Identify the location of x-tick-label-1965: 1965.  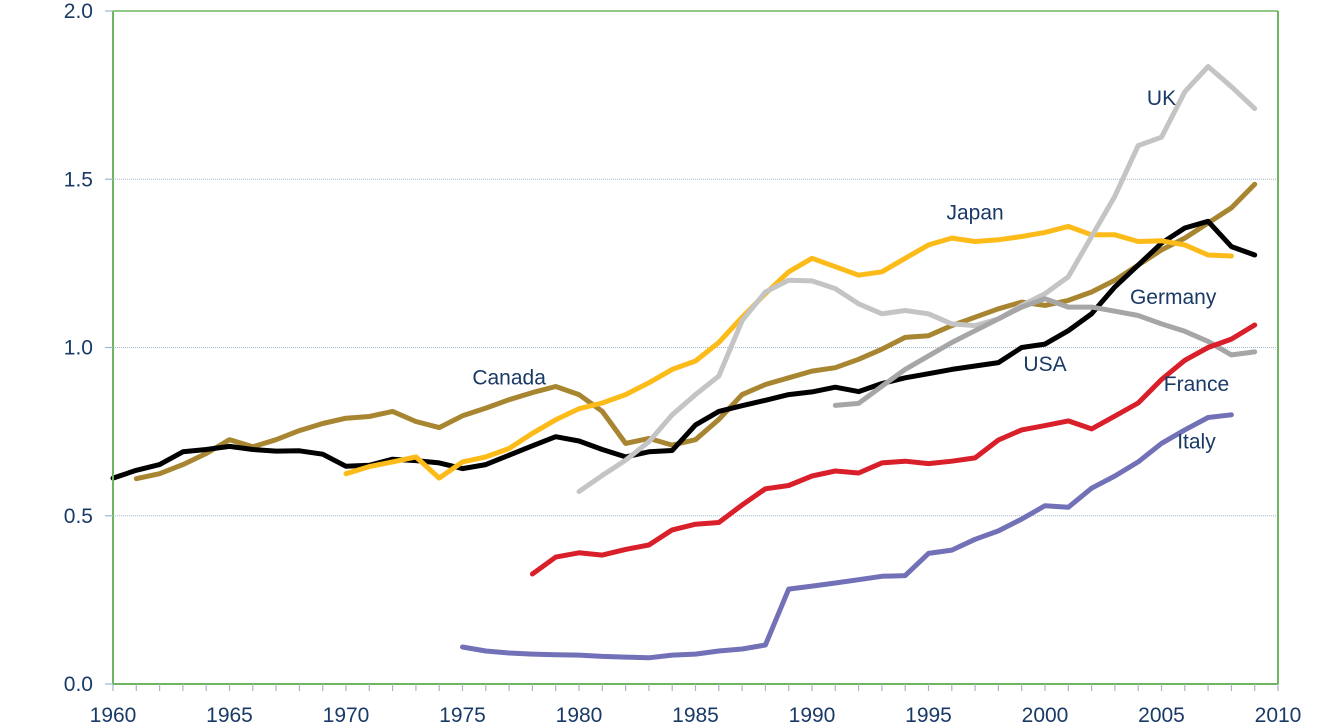
(229, 715).